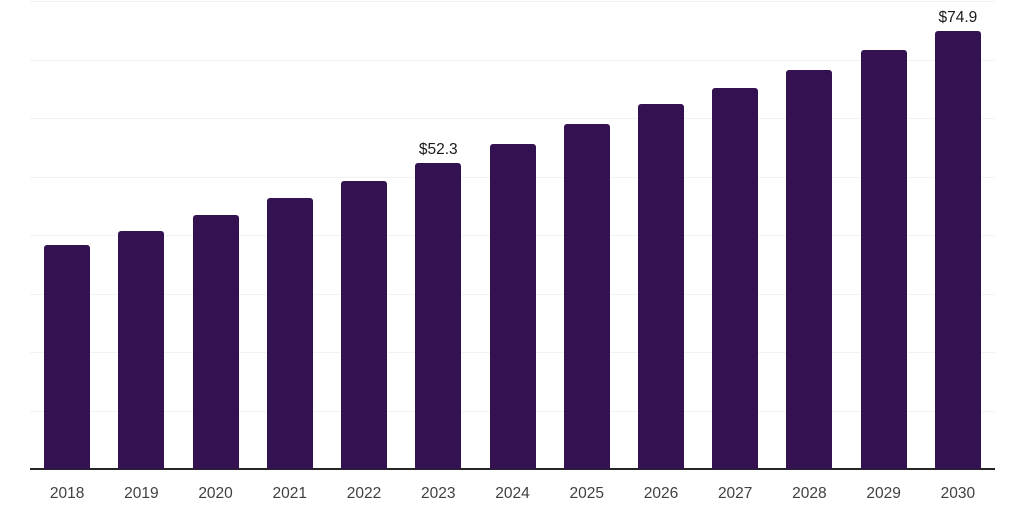 This screenshot has height=512, width=1024. I want to click on bar-2024, so click(512, 306).